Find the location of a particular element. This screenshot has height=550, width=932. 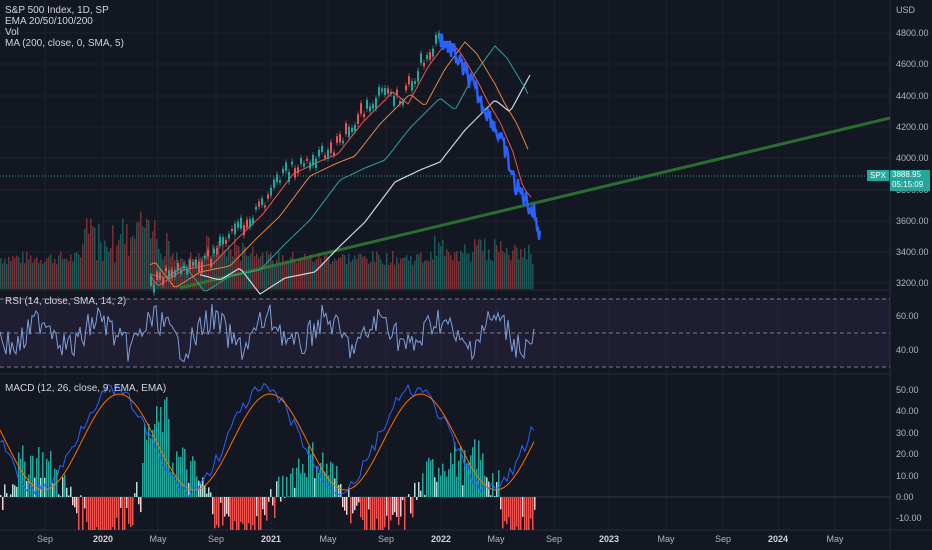

price-tick-label: 4400.00 is located at coordinates (912, 96).